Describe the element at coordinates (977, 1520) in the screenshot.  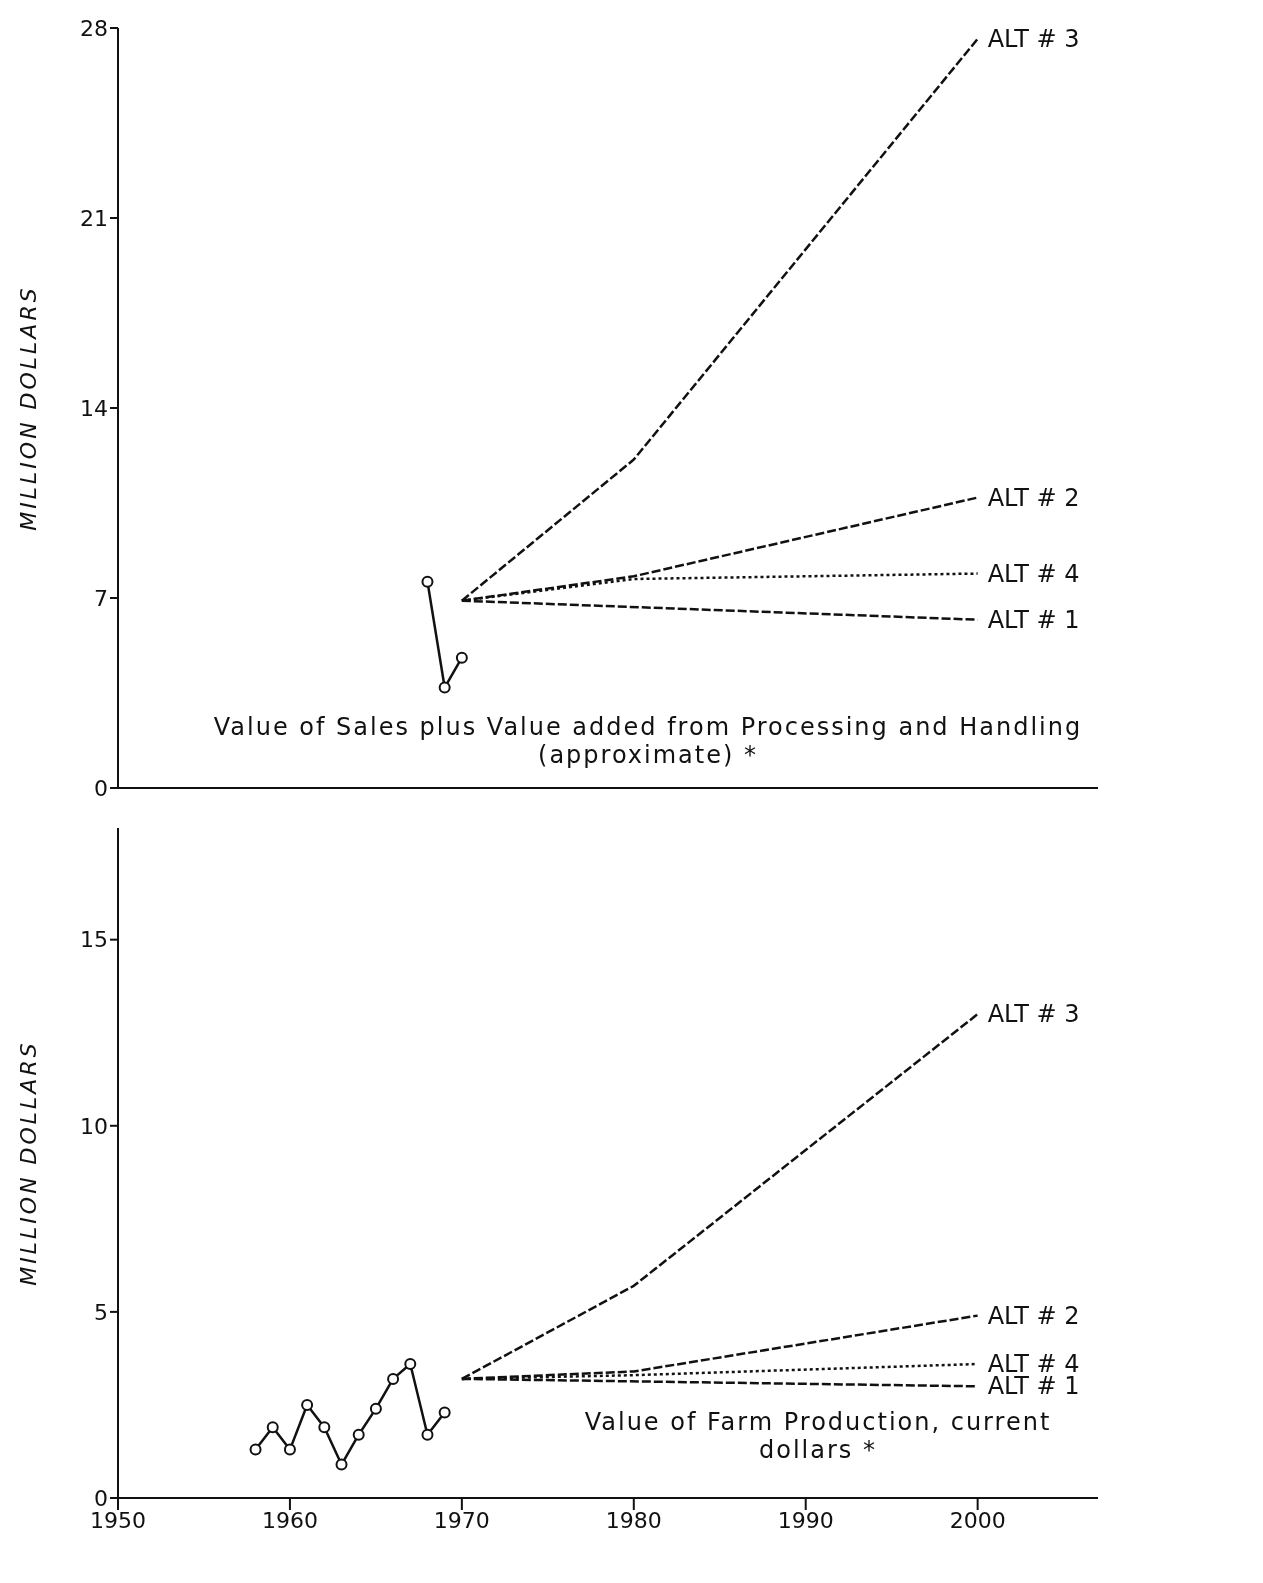
I see `x-tick-label: 2000` at that location.